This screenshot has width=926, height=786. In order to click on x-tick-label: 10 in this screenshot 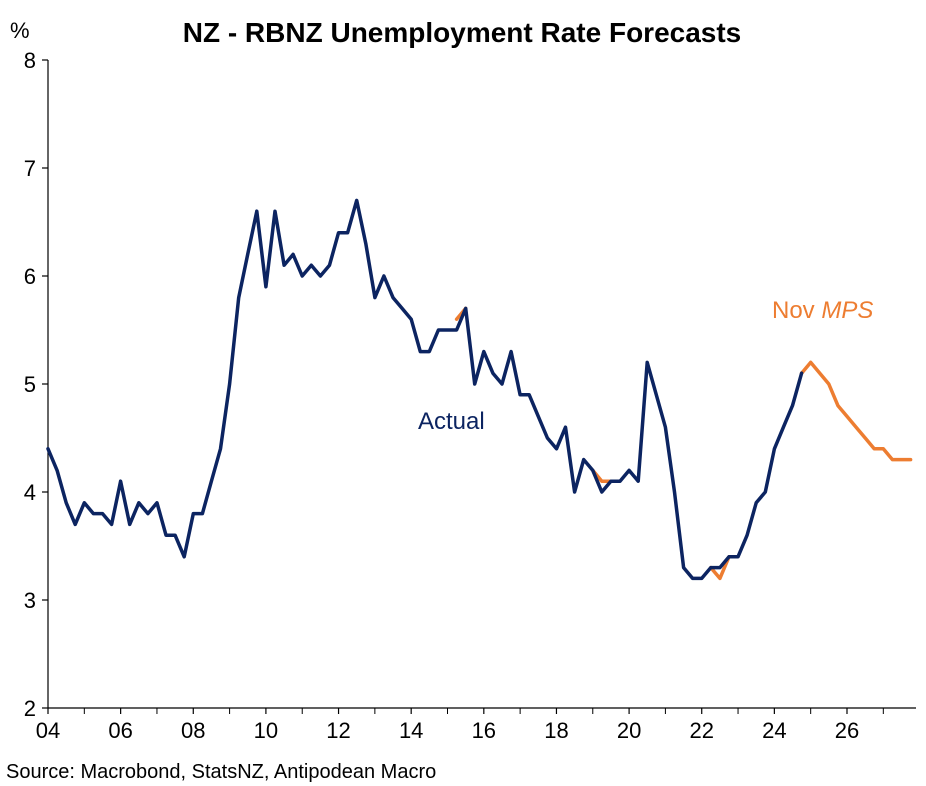, I will do `click(266, 730)`.